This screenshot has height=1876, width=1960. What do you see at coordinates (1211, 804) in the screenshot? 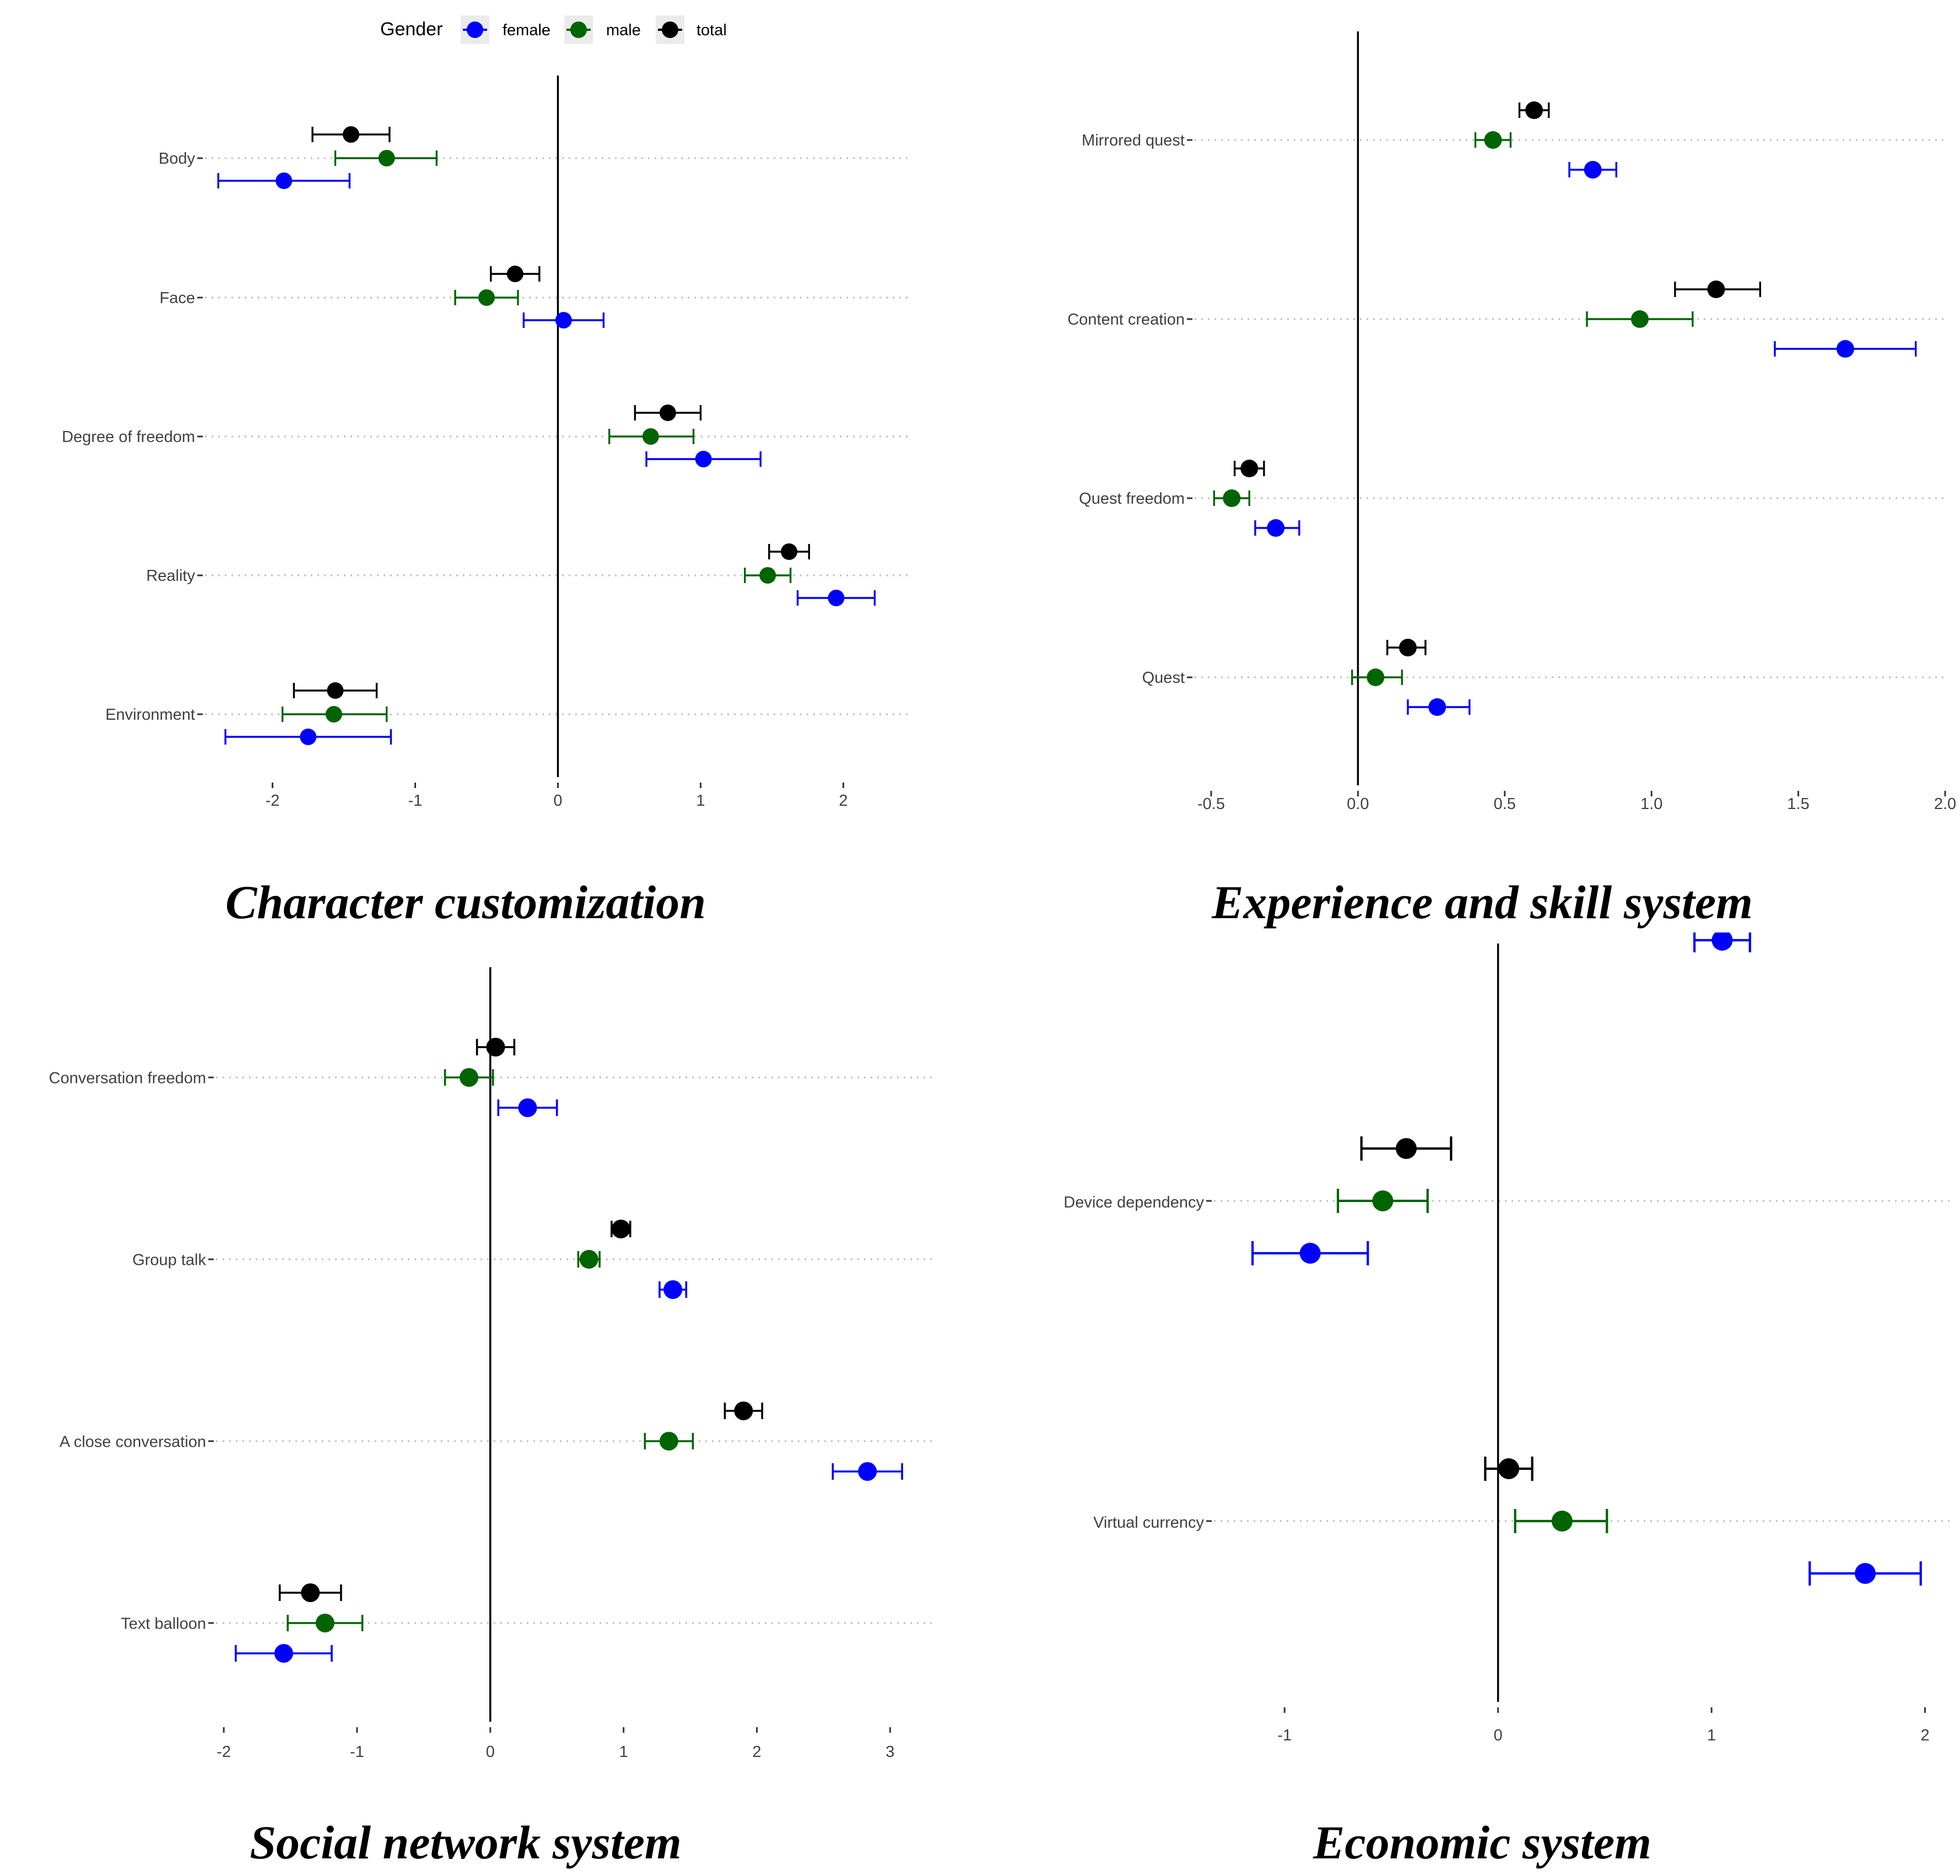
I see `x-tick-label: -0.5` at bounding box center [1211, 804].